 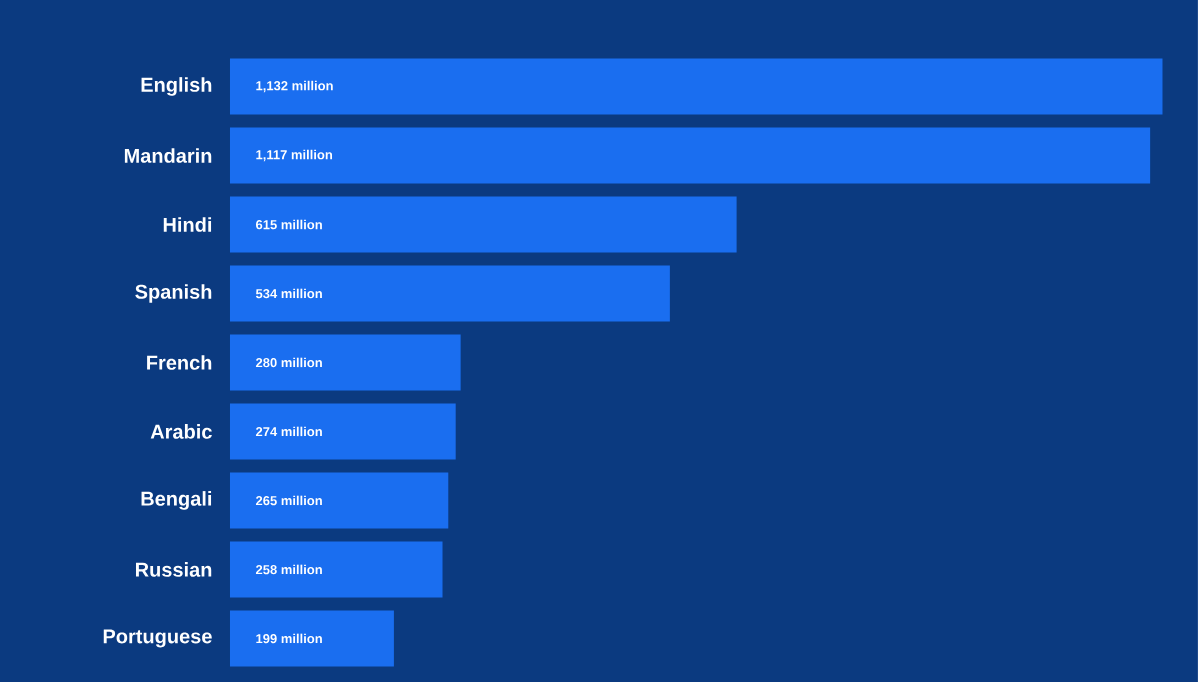 I want to click on y-tick-label: French, so click(x=179, y=362).